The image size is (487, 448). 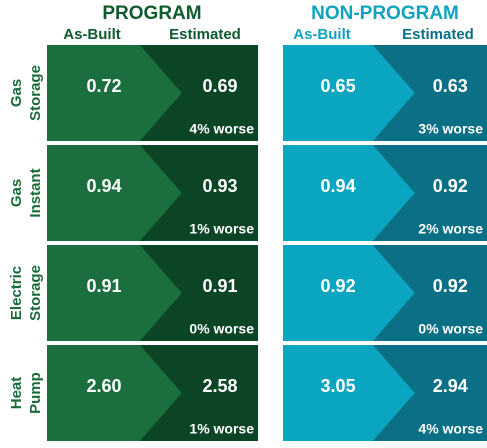 What do you see at coordinates (450, 386) in the screenshot?
I see `estimated-value: 2.94` at bounding box center [450, 386].